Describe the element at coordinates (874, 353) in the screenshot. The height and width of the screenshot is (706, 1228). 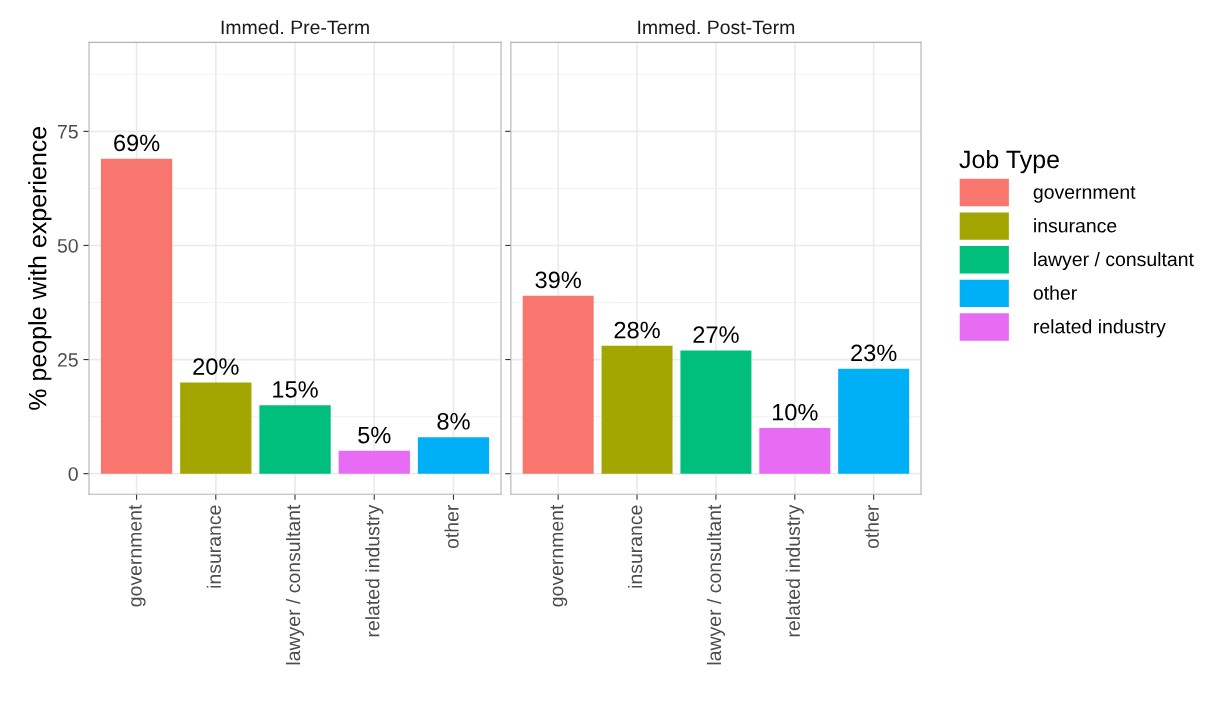
I see `data-label: 23%` at that location.